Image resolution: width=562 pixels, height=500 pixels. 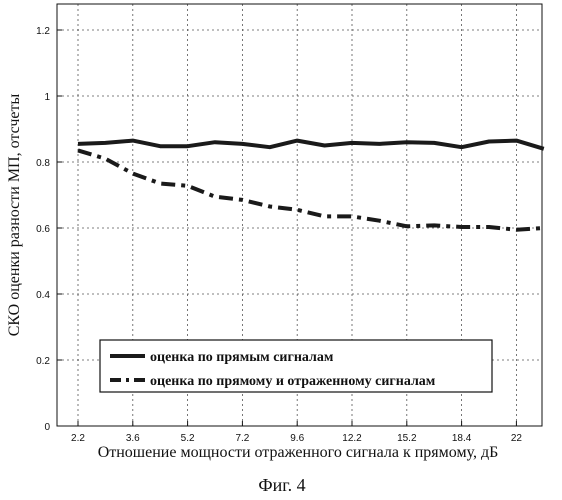 I want to click on x-axis-ticks: 2.2 3.6 5.2 7.2 9.6 12.2 15.2 18.4 22, so click(x=296, y=432).